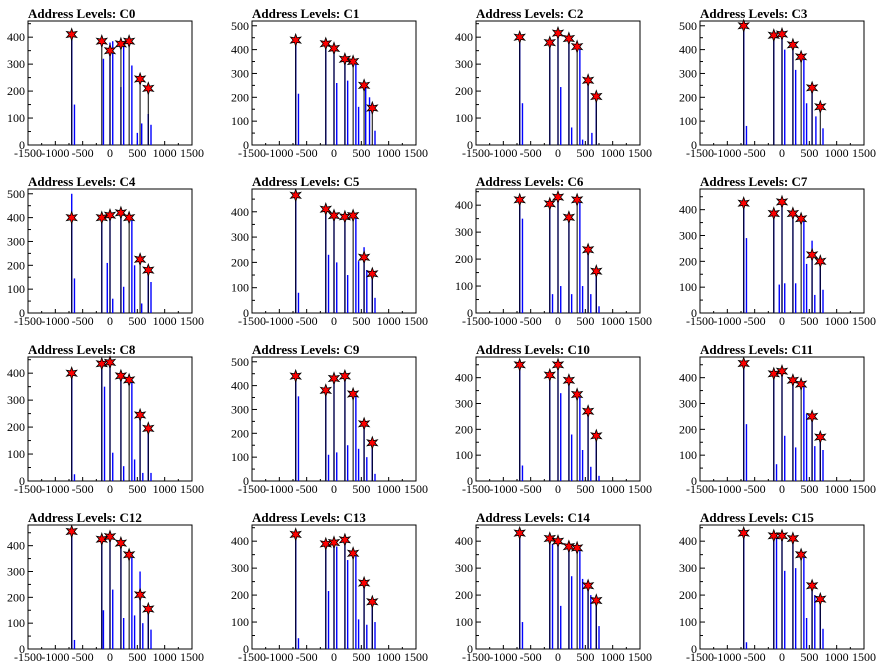 This screenshot has width=896, height=672. I want to click on panel-title: Address Levels: C3, so click(754, 13).